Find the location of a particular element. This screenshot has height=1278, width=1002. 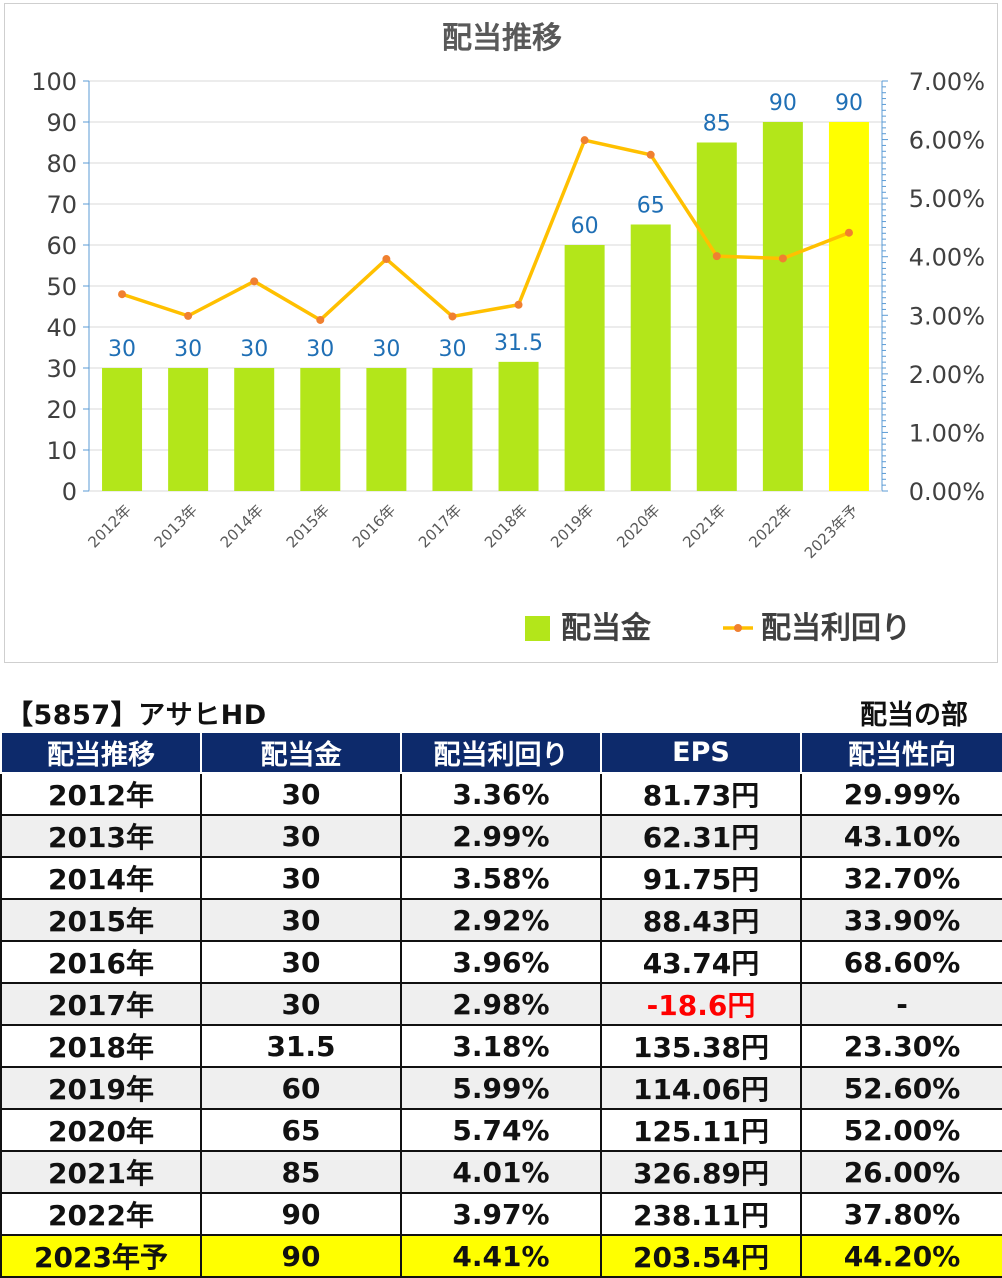

cell-period: 2012年 is located at coordinates (101, 794).